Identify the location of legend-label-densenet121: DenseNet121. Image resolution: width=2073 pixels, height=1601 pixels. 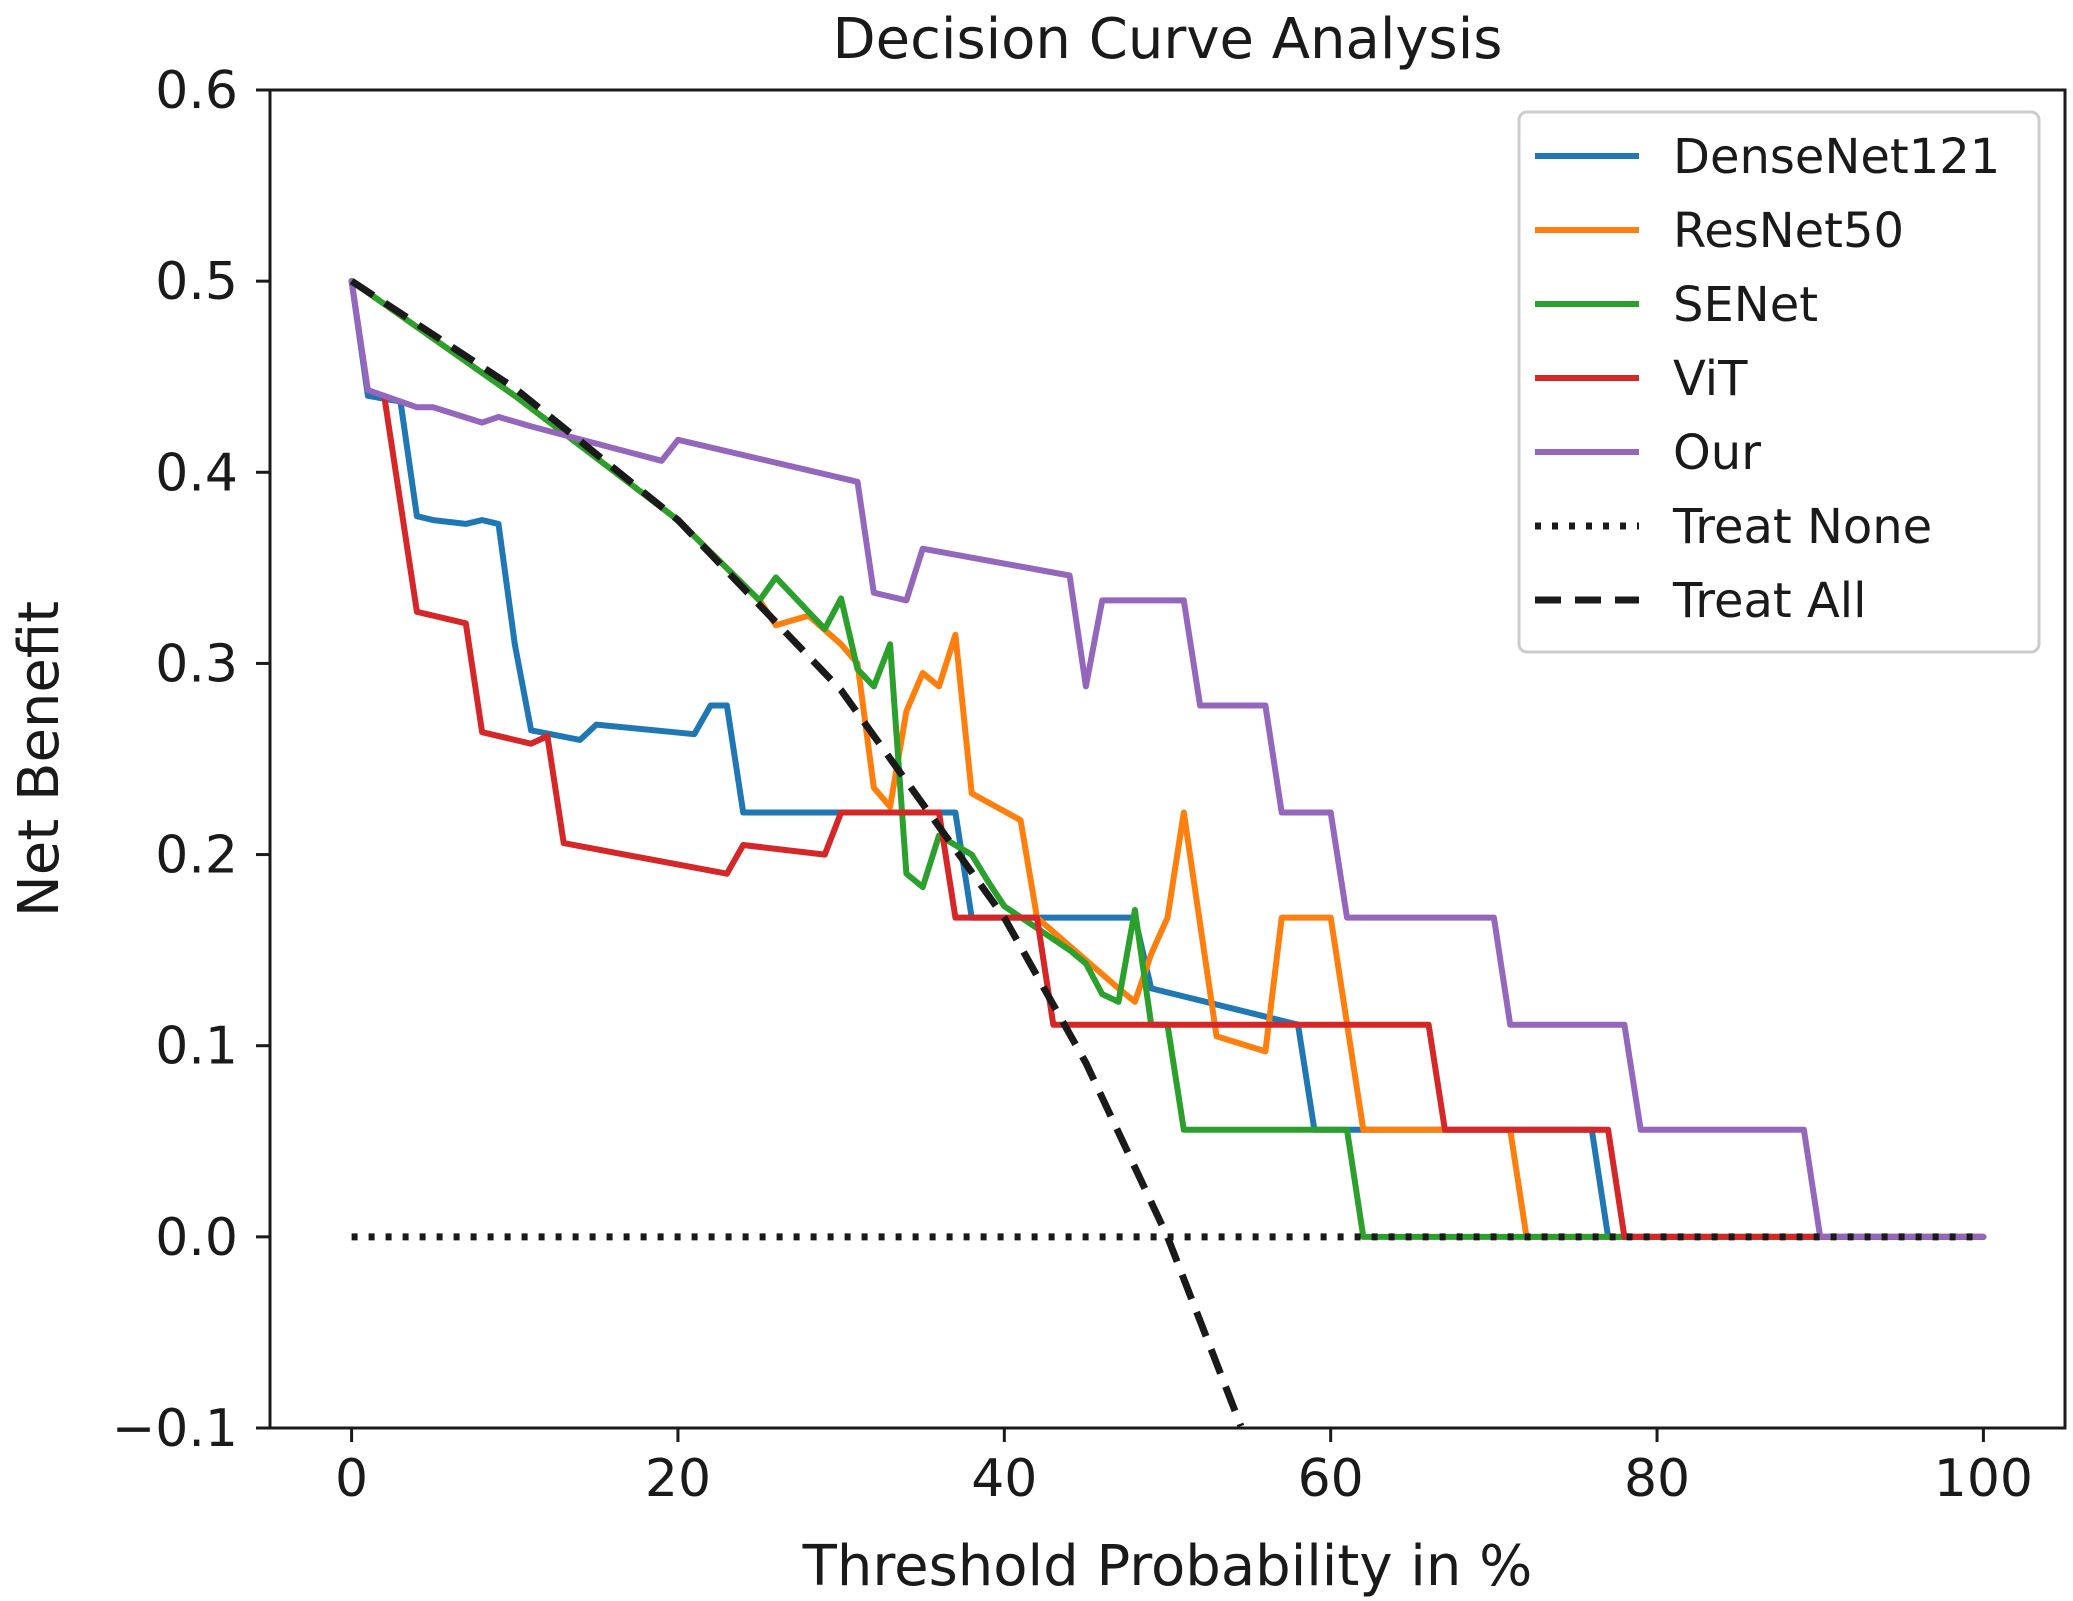
(1836, 157).